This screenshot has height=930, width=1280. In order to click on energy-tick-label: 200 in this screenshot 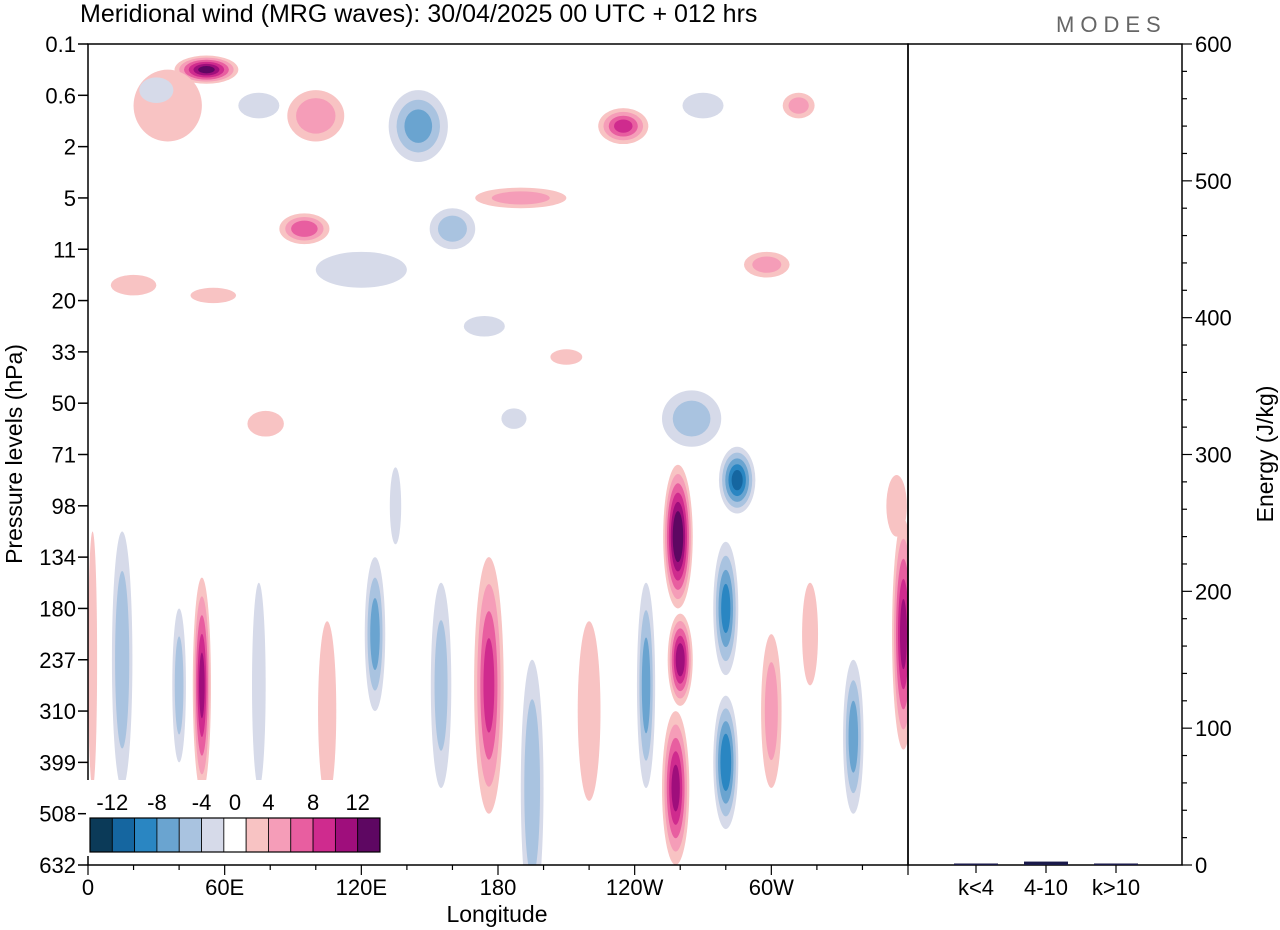, I will do `click(1213, 591)`.